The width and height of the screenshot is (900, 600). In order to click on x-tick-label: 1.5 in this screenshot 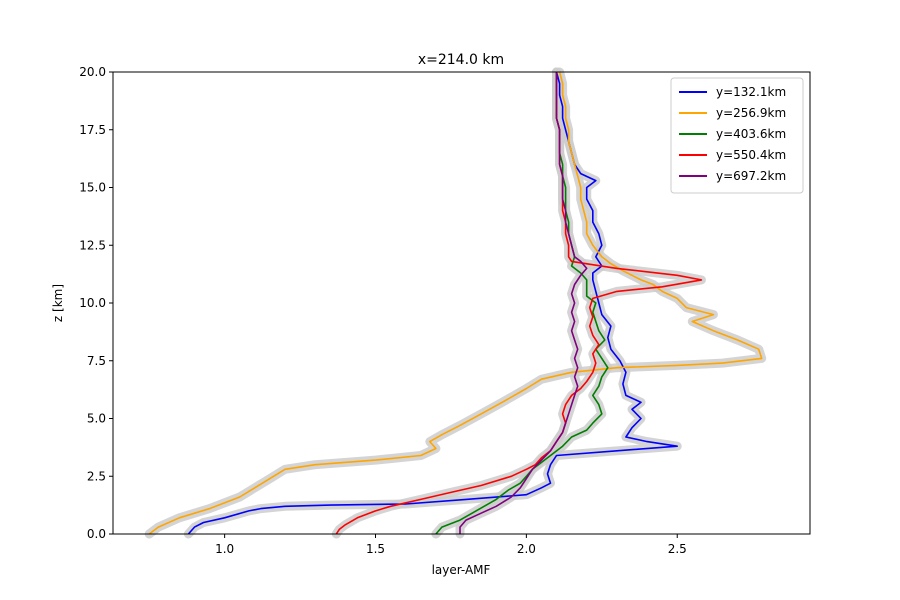, I will do `click(375, 549)`.